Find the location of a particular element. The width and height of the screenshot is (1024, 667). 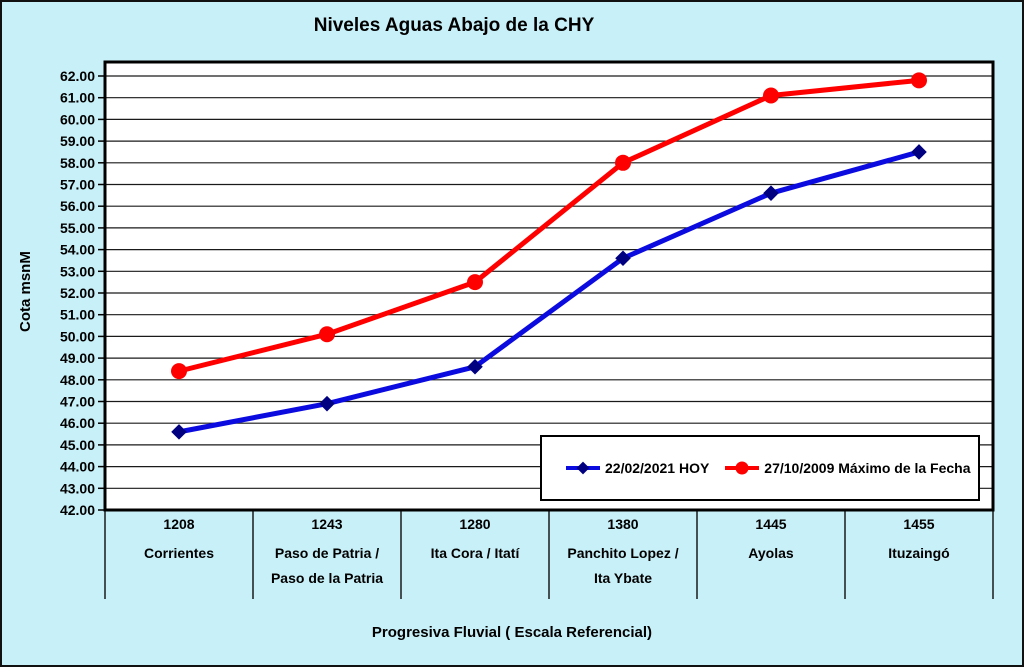

y-tick-label: 49.00 is located at coordinates (77, 358).